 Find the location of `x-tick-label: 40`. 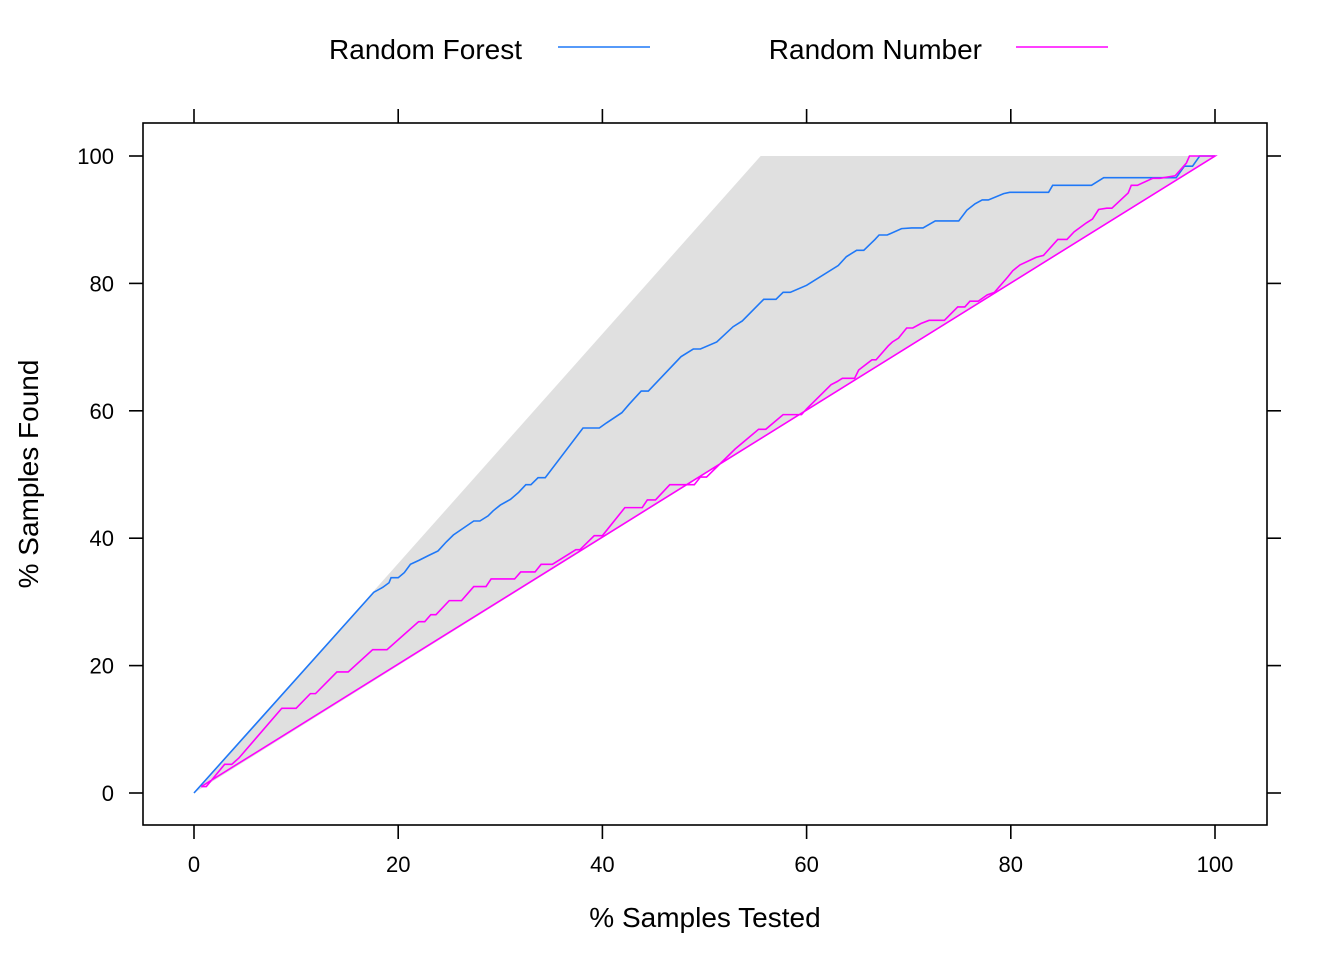

x-tick-label: 40 is located at coordinates (602, 864).